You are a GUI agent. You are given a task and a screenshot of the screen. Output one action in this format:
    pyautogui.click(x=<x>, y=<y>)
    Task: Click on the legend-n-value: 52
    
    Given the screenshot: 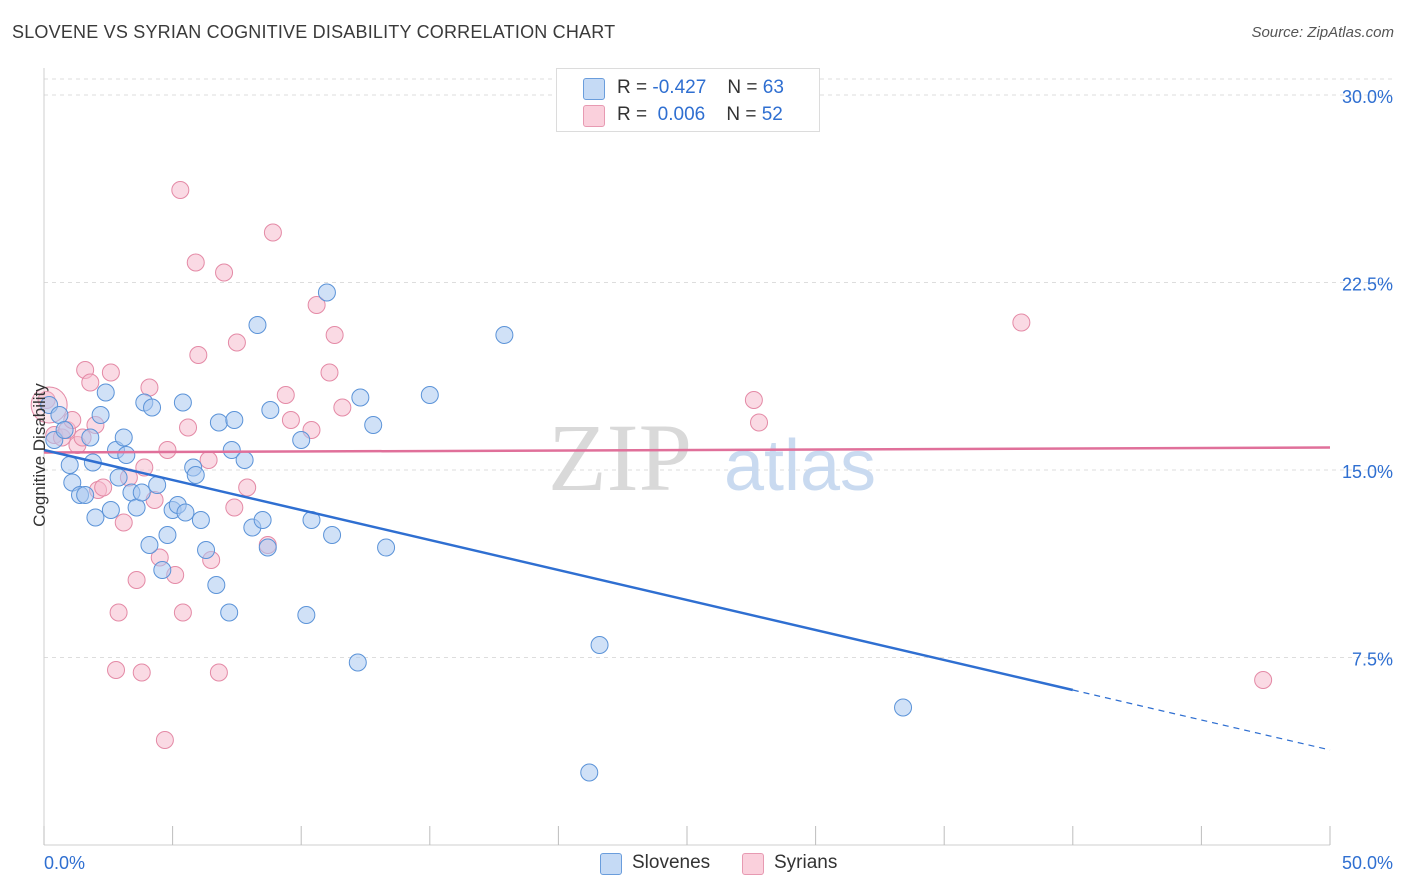 What is the action you would take?
    pyautogui.click(x=772, y=114)
    